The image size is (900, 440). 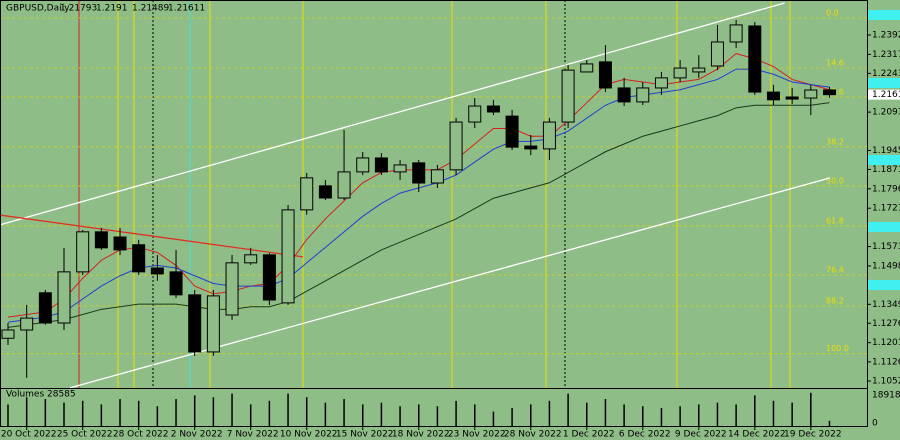 What do you see at coordinates (112, 9) in the screenshot?
I see `ohlc-high: 1.2191` at bounding box center [112, 9].